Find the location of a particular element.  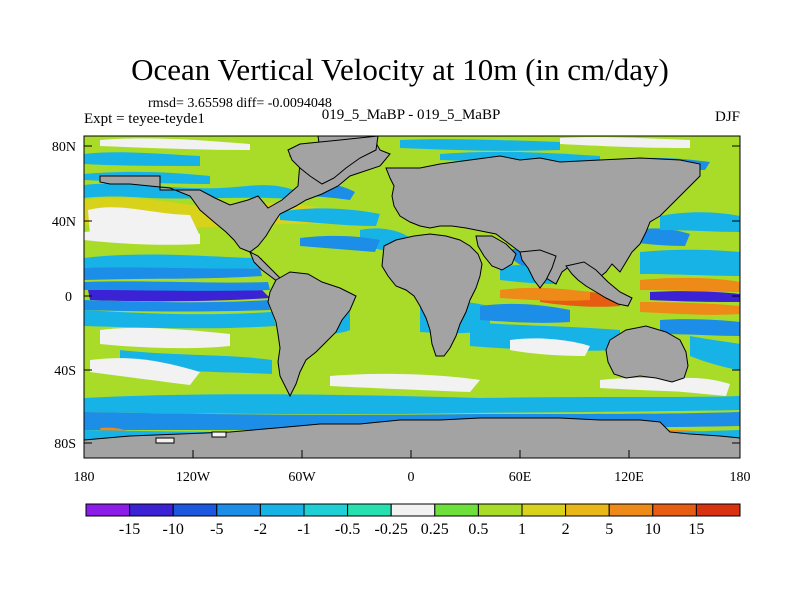

colorbar-label: 2 is located at coordinates (566, 529).